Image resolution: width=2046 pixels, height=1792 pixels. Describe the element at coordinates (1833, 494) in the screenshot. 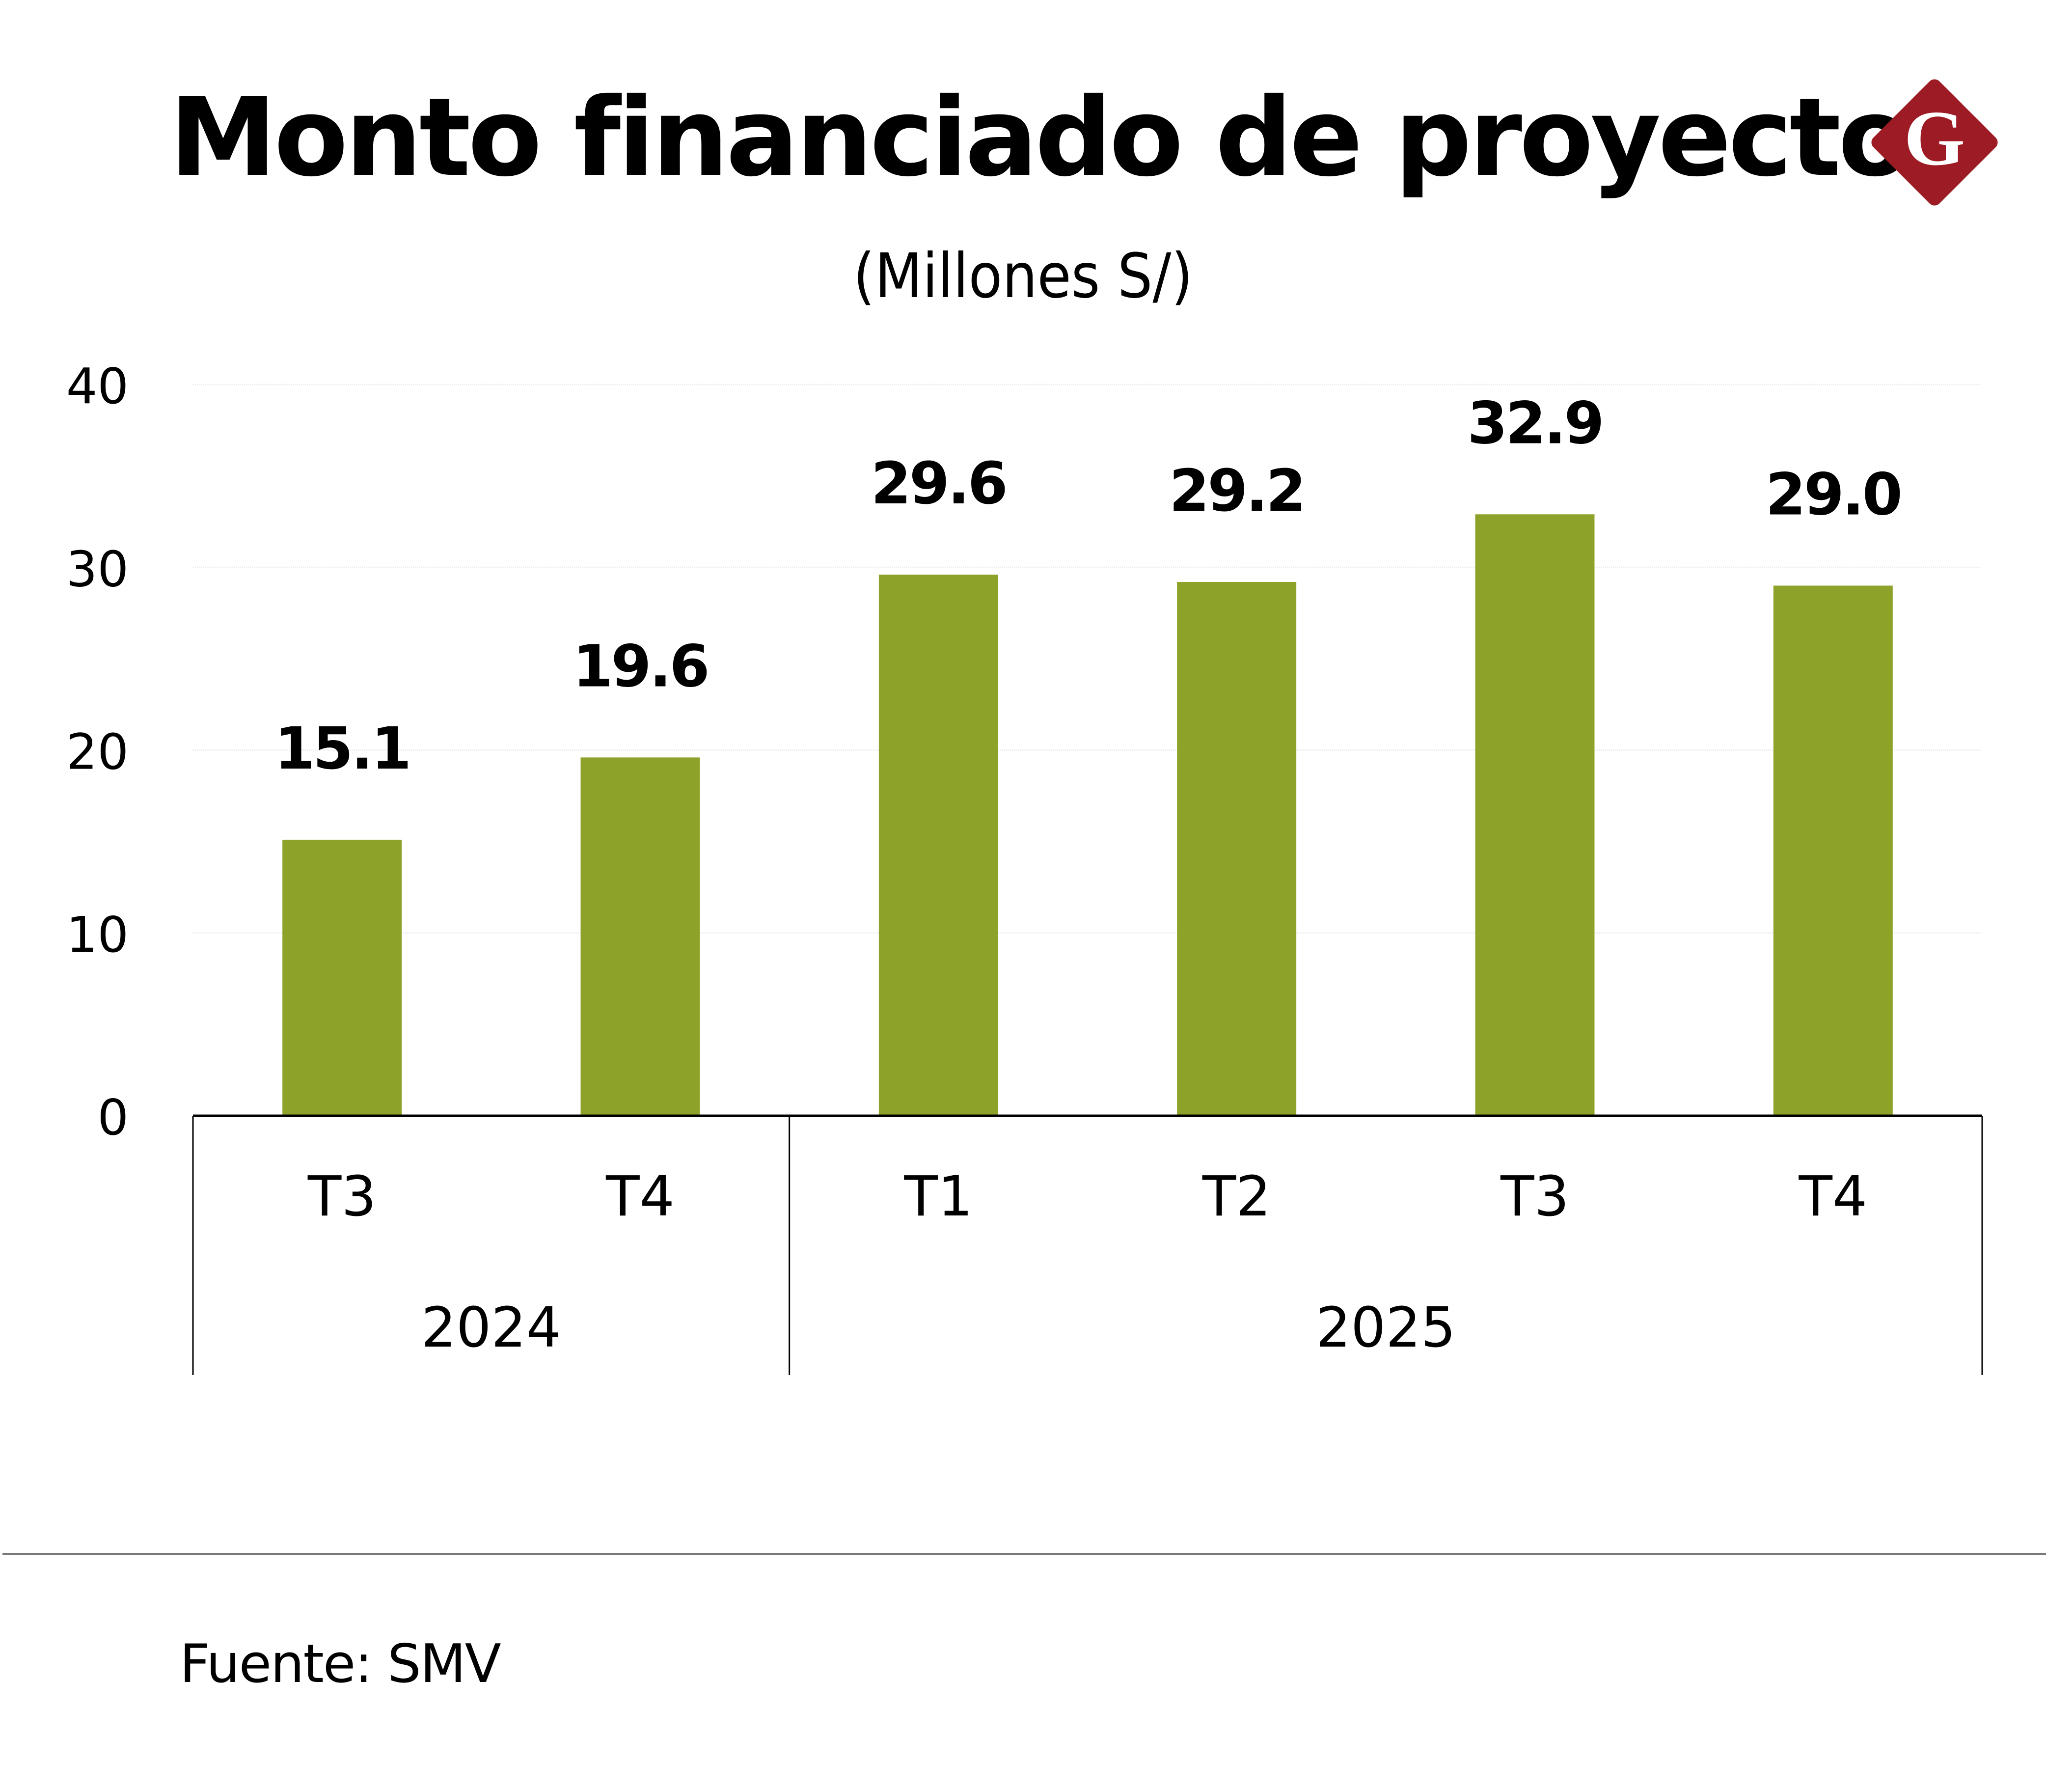

I see `value-label: 29.0` at that location.